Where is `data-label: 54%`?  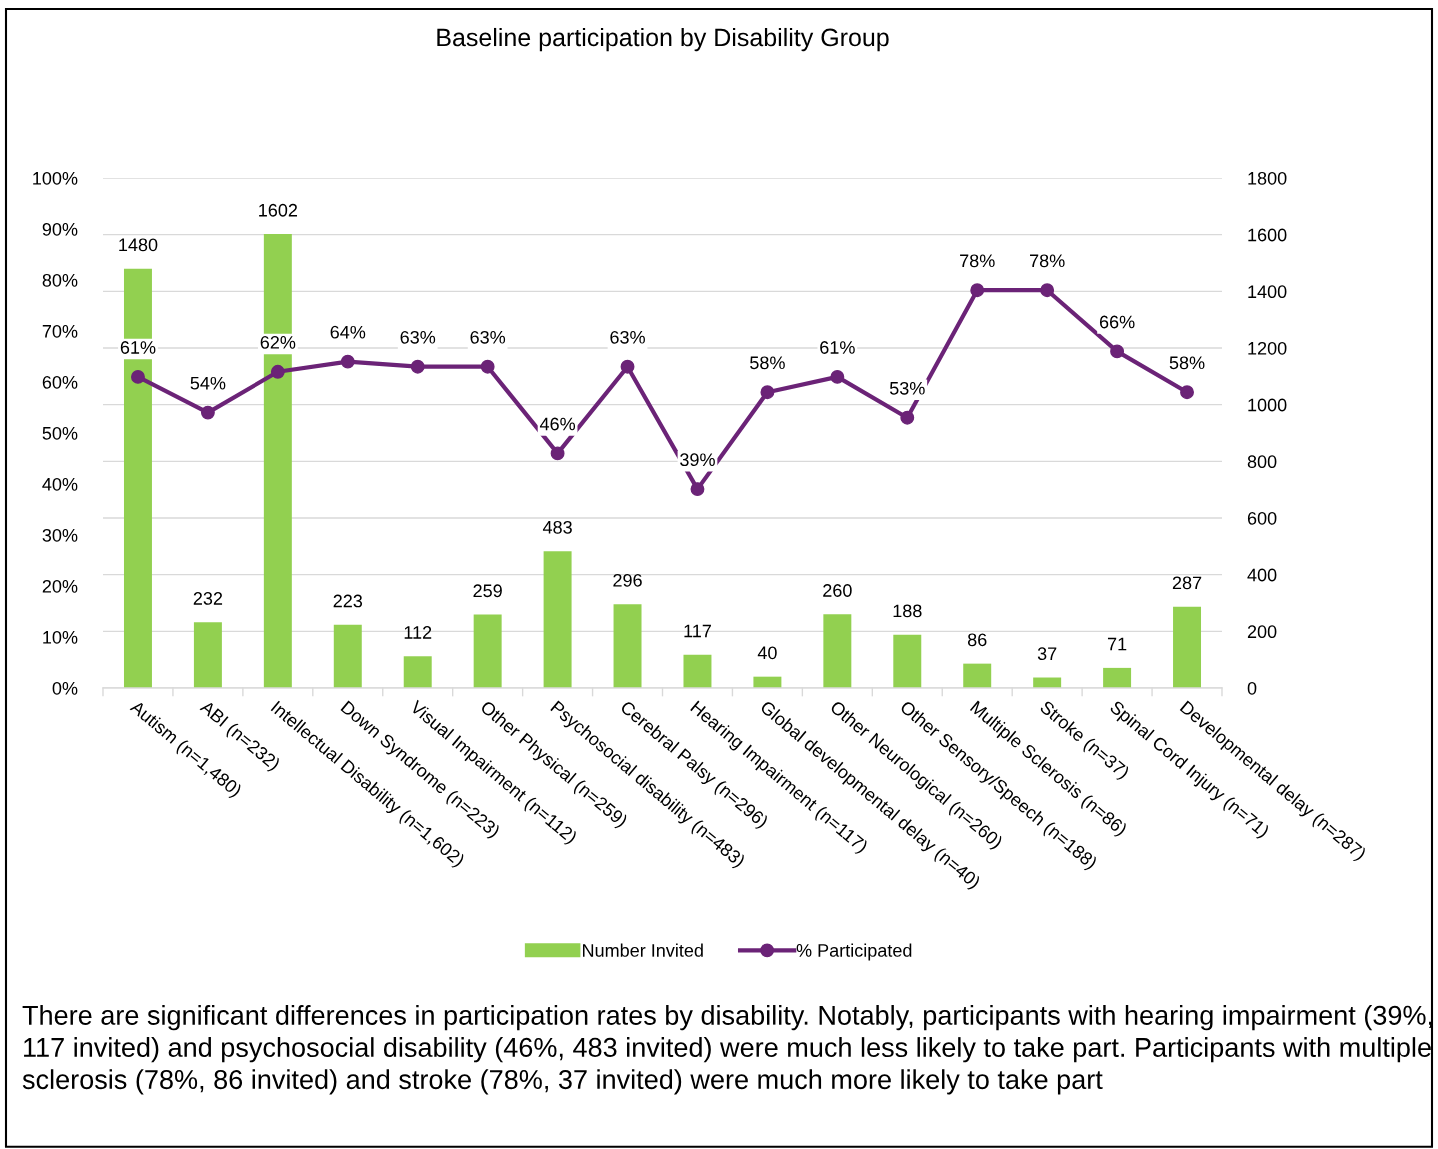
data-label: 54% is located at coordinates (208, 383).